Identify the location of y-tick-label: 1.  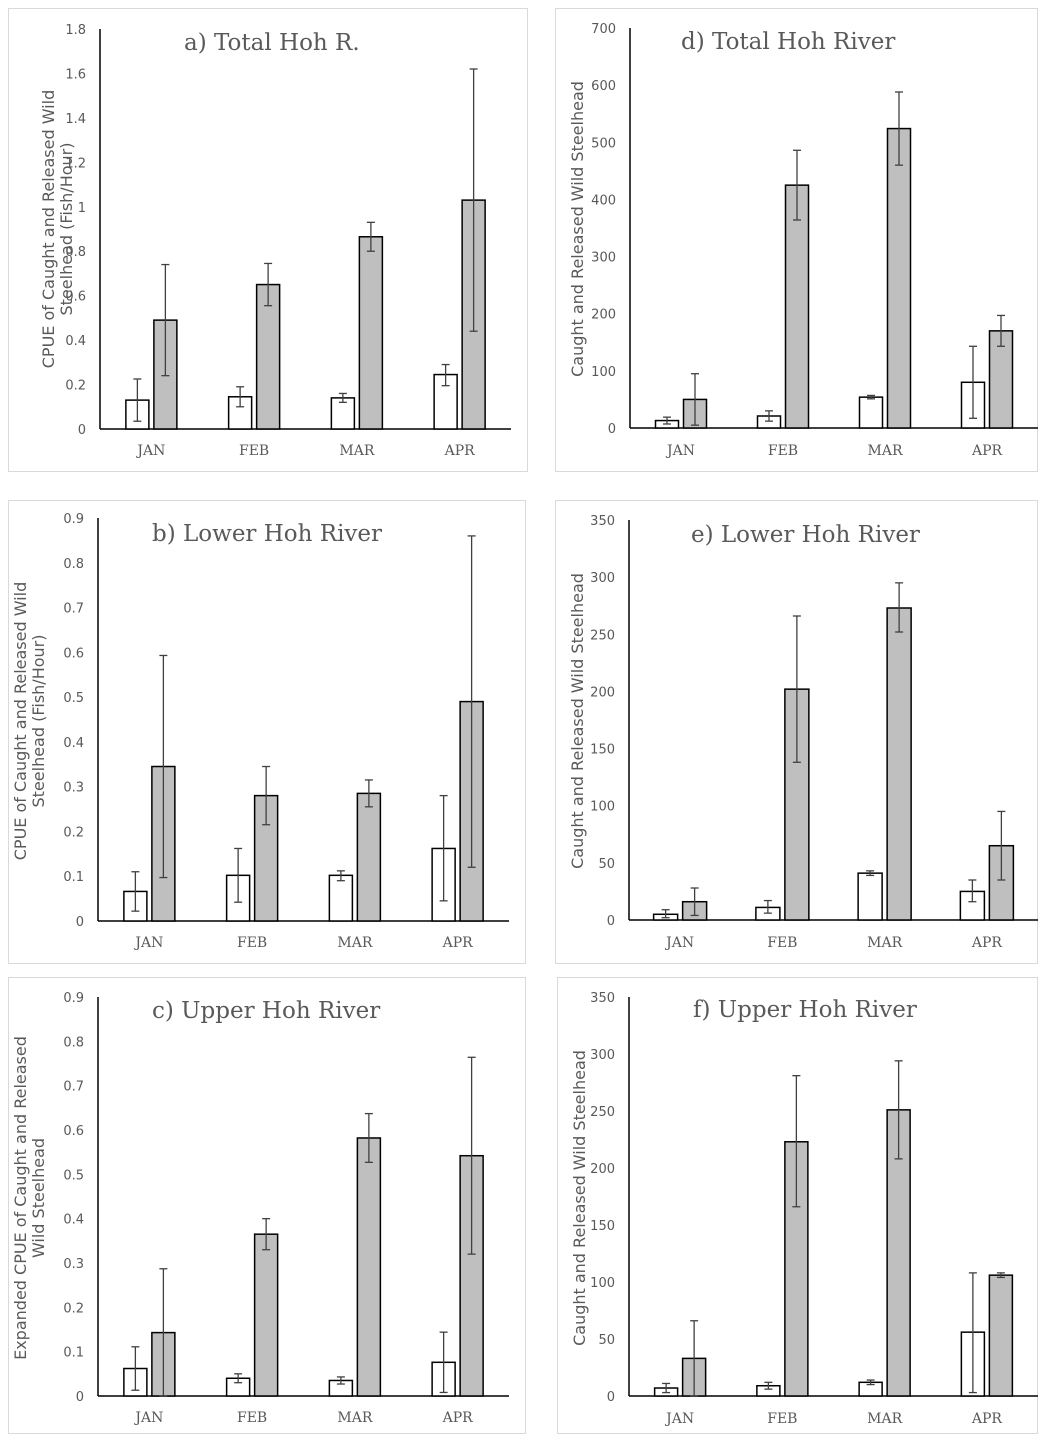
(82, 208).